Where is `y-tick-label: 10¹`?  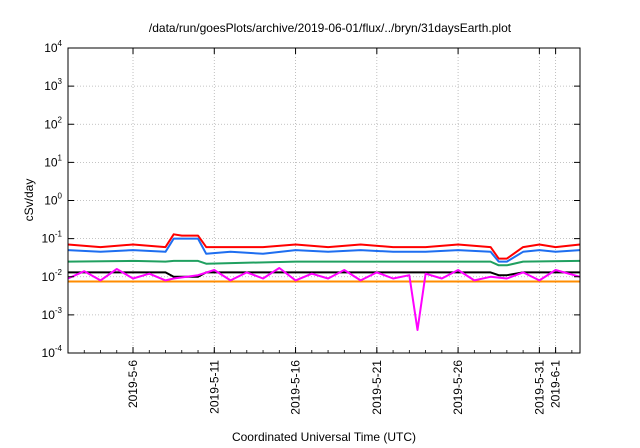 y-tick-label: 10¹ is located at coordinates (53, 161).